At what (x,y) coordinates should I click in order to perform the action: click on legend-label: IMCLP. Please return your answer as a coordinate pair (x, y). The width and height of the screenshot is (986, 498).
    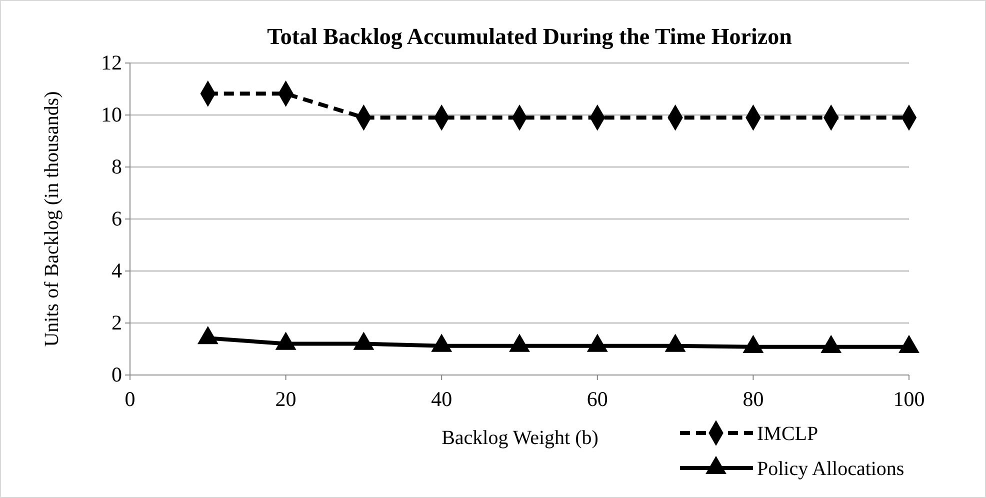
    Looking at the image, I should click on (787, 434).